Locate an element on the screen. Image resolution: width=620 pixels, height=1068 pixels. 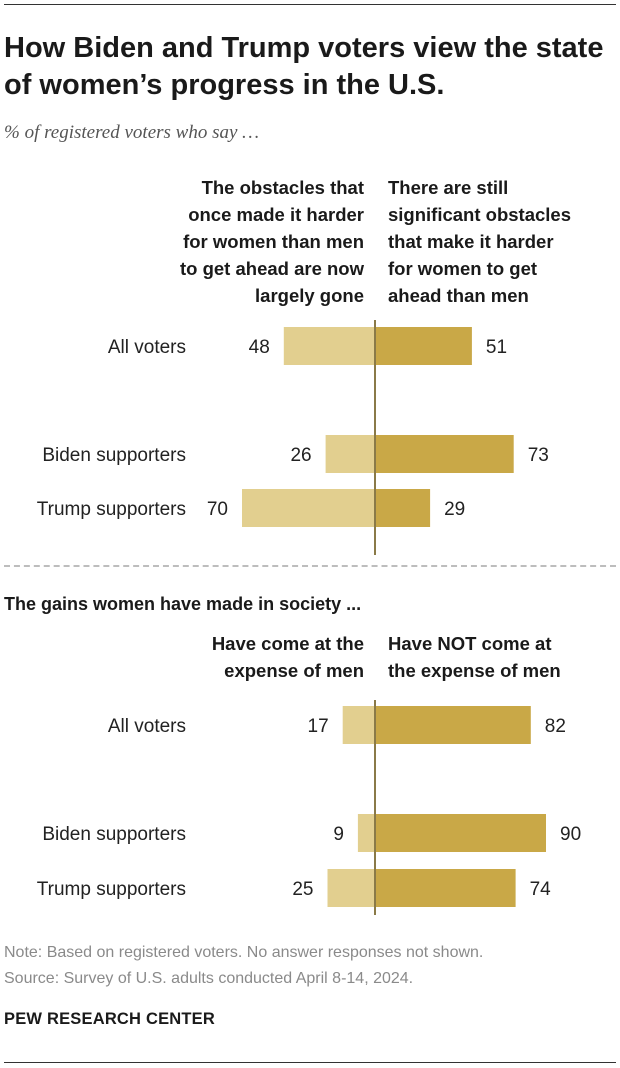
panel2-right-header: Have NOT come at the expense of men is located at coordinates (474, 657).